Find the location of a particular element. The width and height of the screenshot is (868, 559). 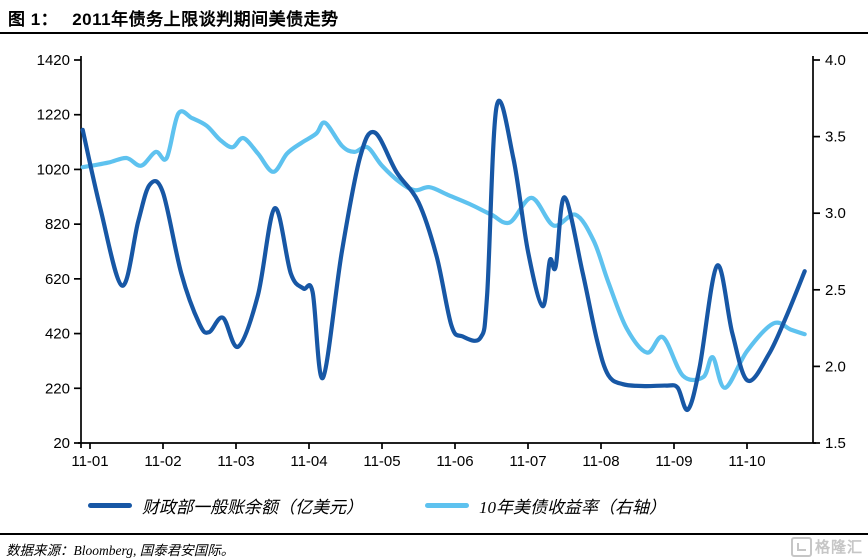

title-underline is located at coordinates (434, 33).